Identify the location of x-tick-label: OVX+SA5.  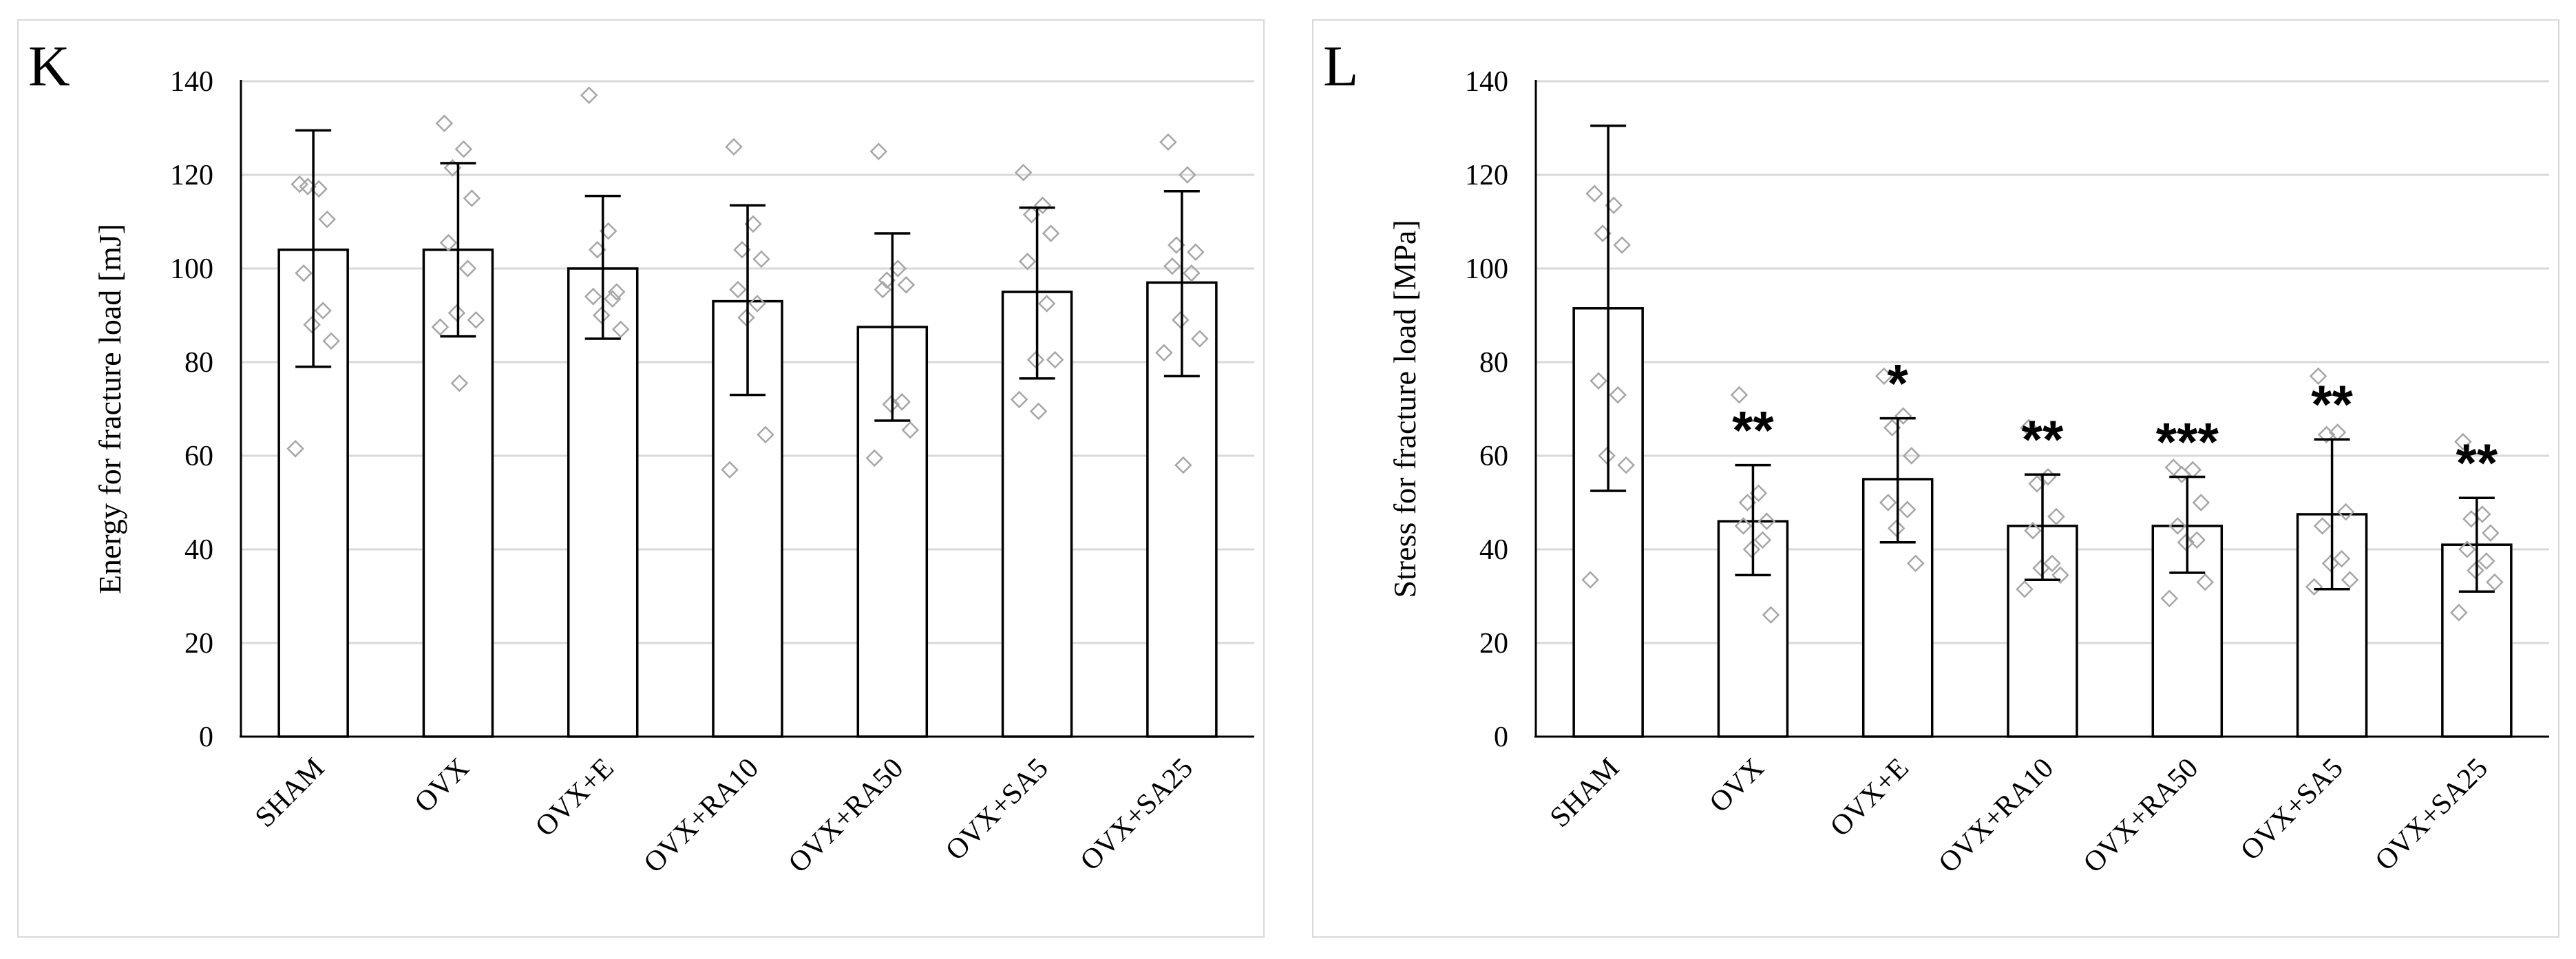
(2292, 809).